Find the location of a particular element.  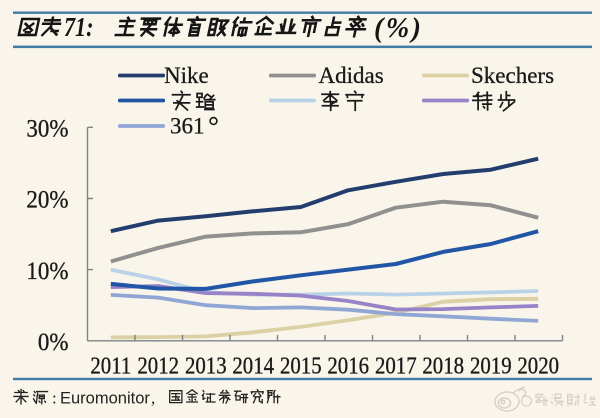

svg-text: 2020 is located at coordinates (538, 365).